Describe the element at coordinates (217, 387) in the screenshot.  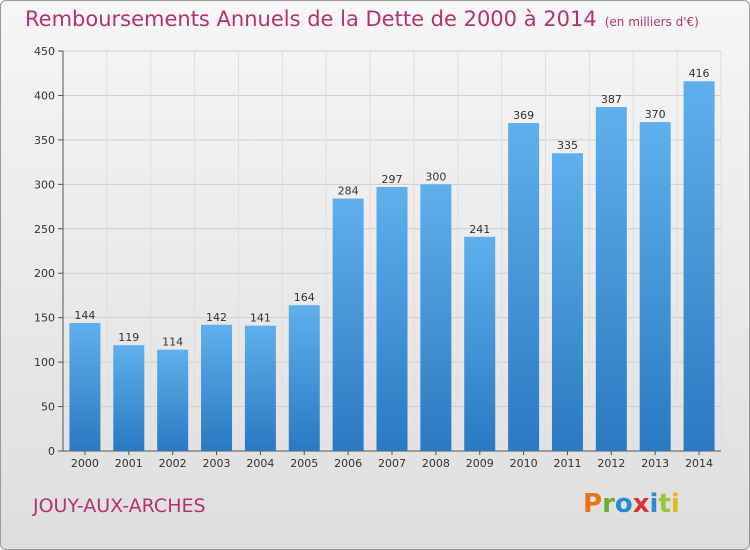
I see `bar-2003` at that location.